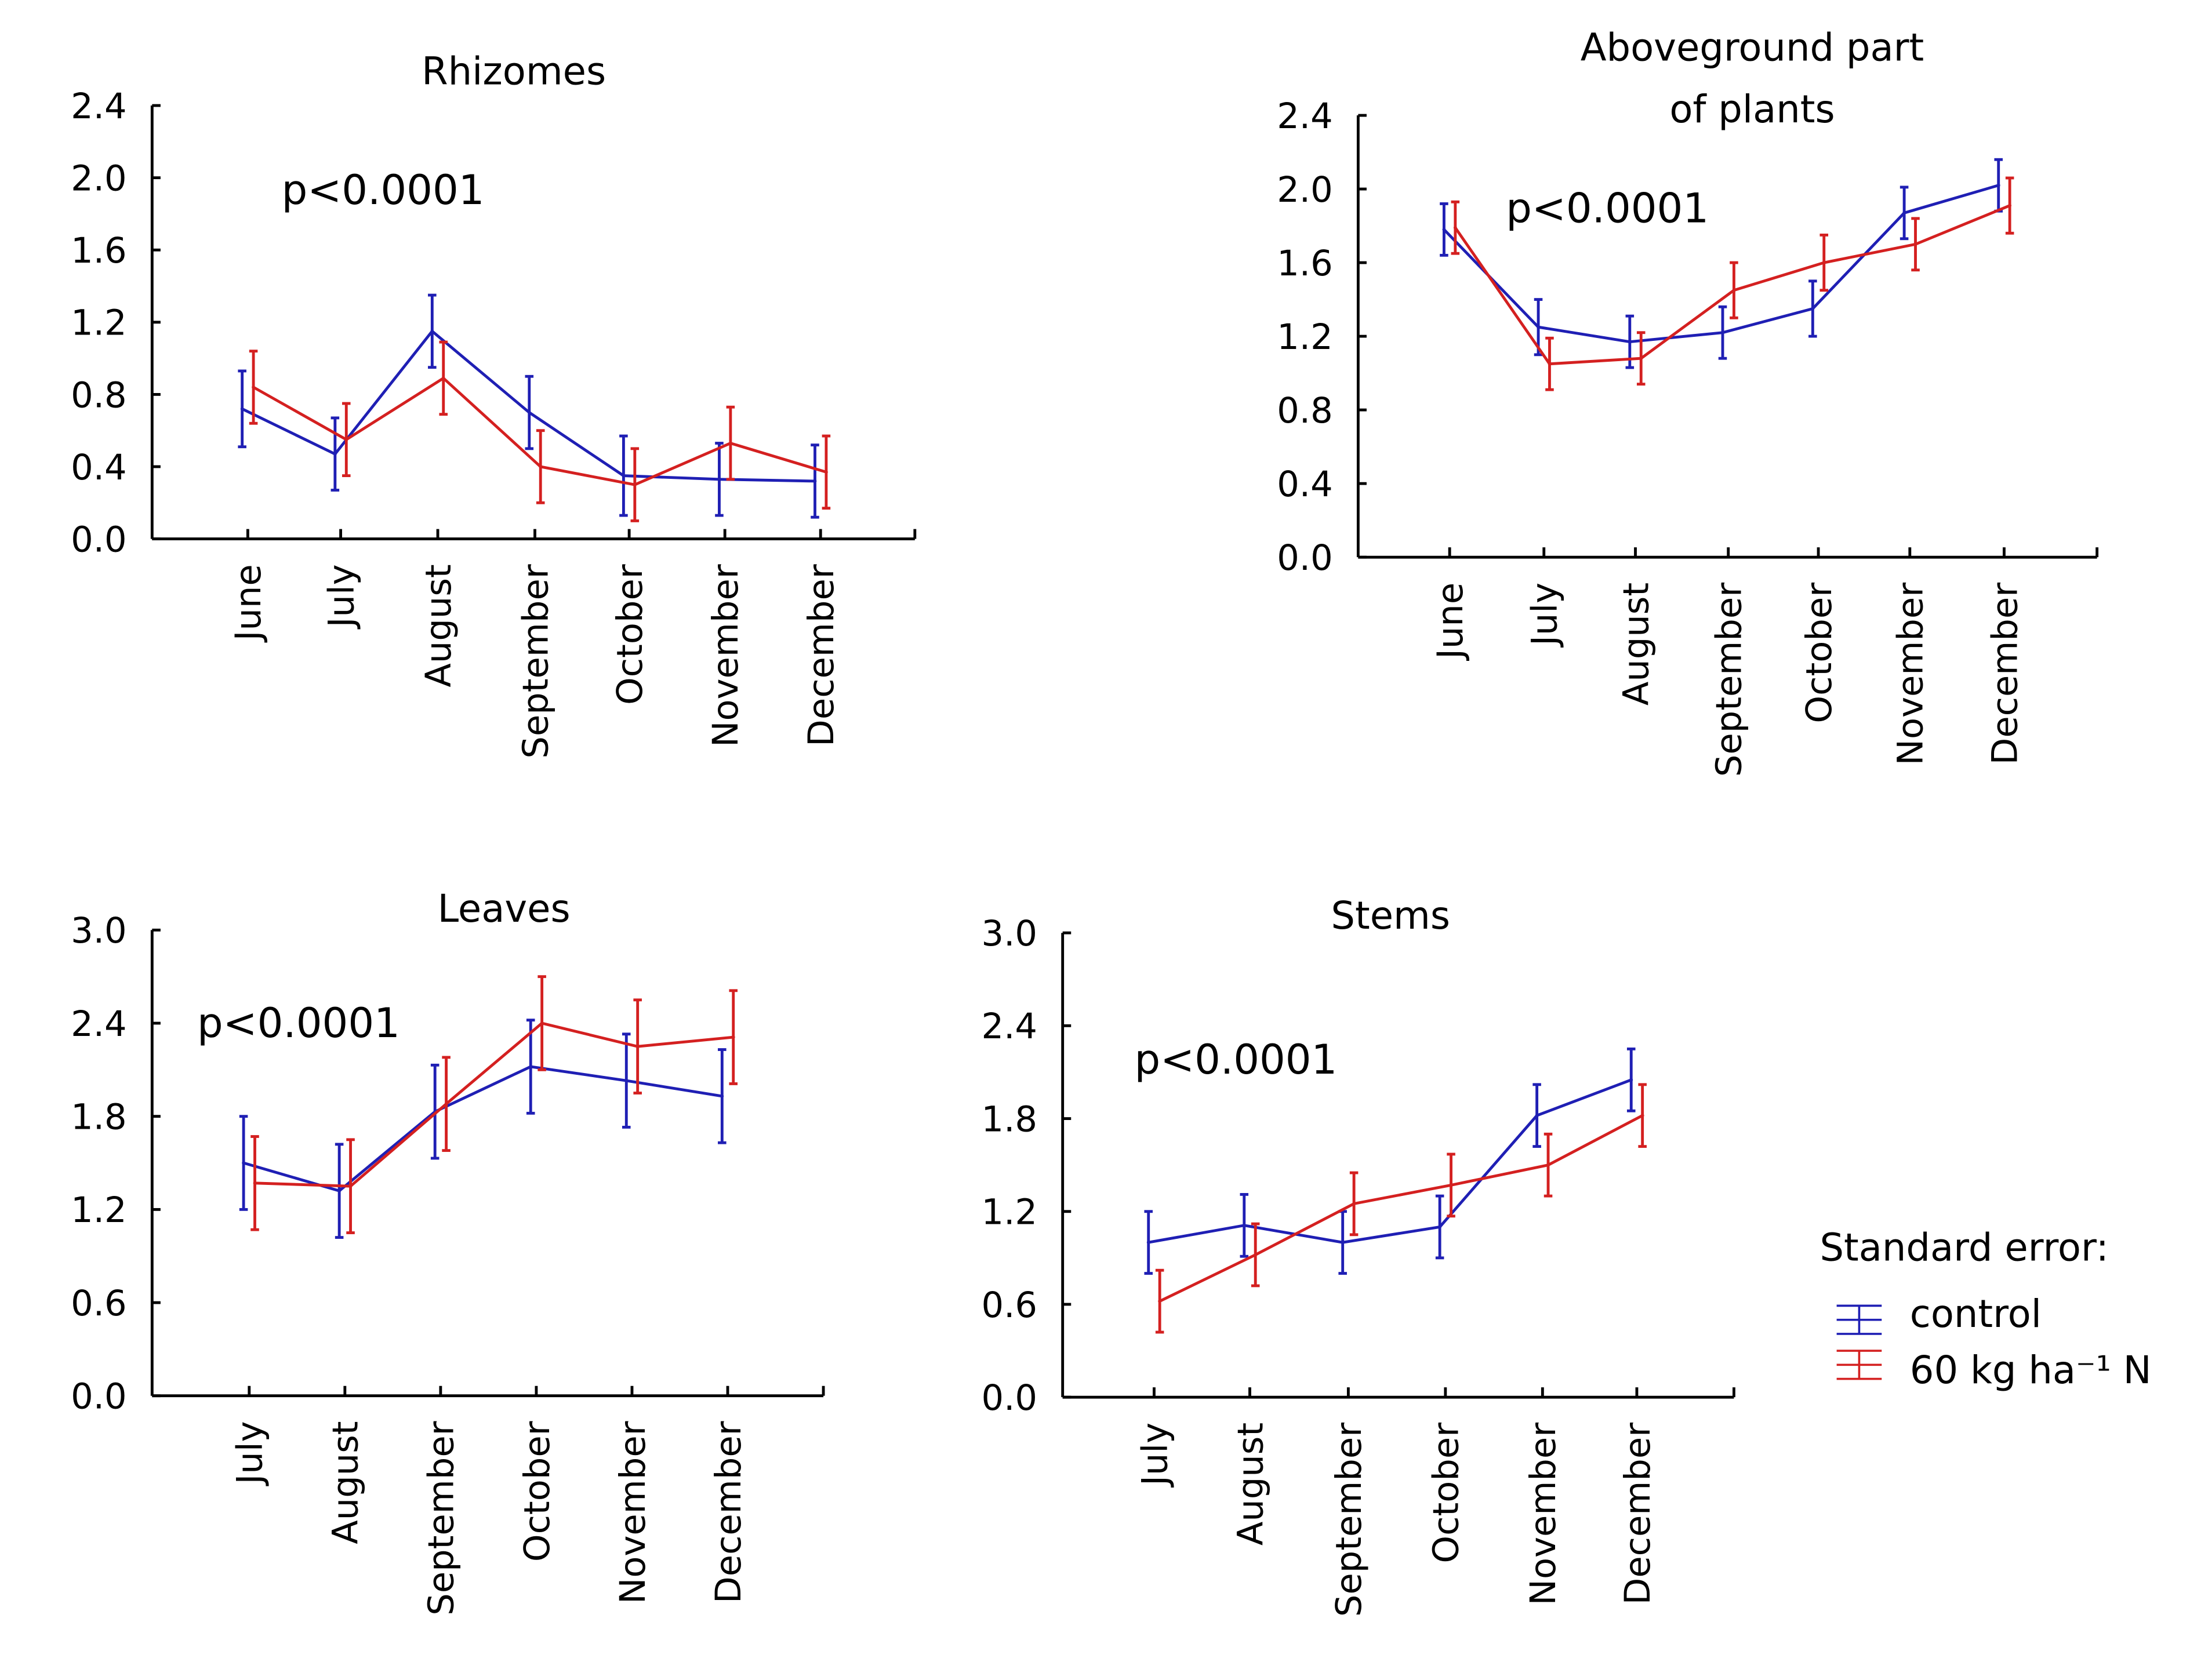 This screenshot has width=2190, height=1680. Describe the element at coordinates (504, 909) in the screenshot. I see `chart-title: Leaves` at that location.